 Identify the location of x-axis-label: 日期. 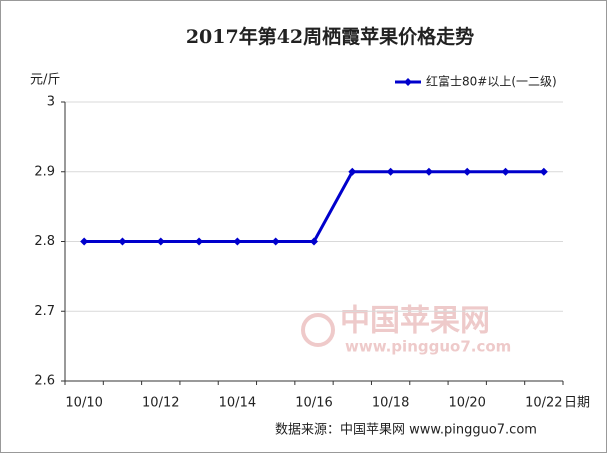
(577, 403).